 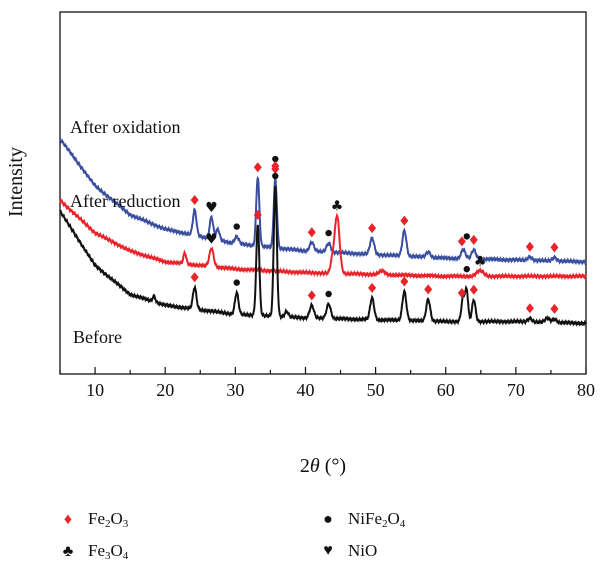 What do you see at coordinates (377, 519) in the screenshot?
I see `legend-label-nife2o4: NiFe2O4` at bounding box center [377, 519].